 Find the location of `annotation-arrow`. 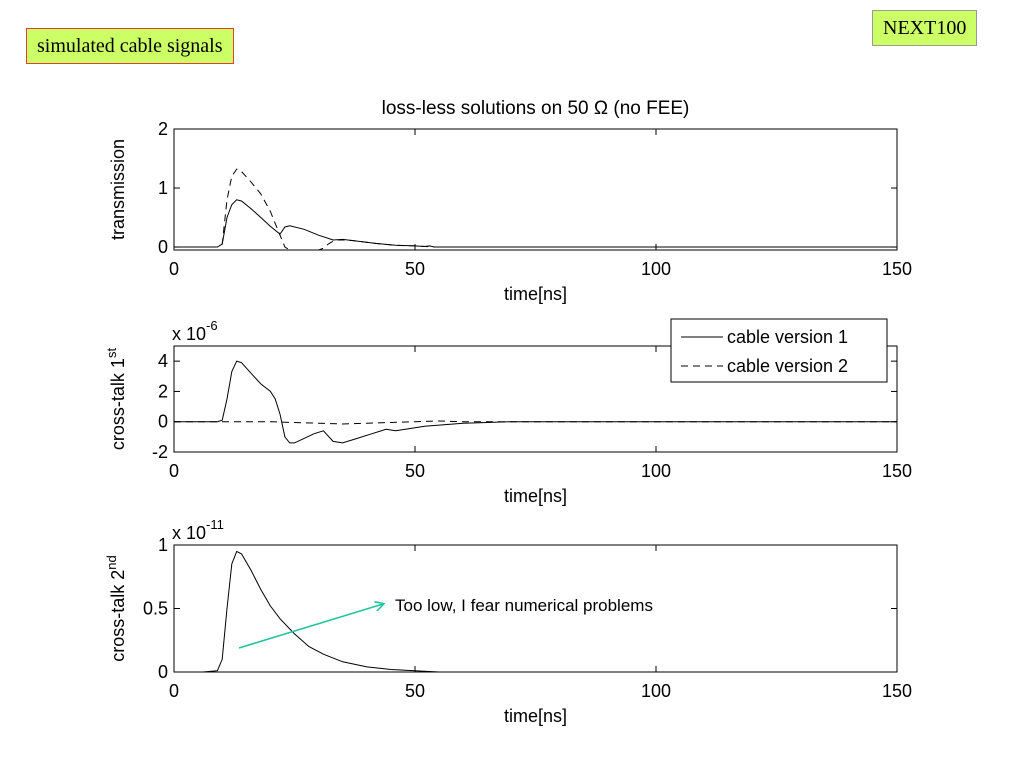

annotation-arrow is located at coordinates (310, 626).